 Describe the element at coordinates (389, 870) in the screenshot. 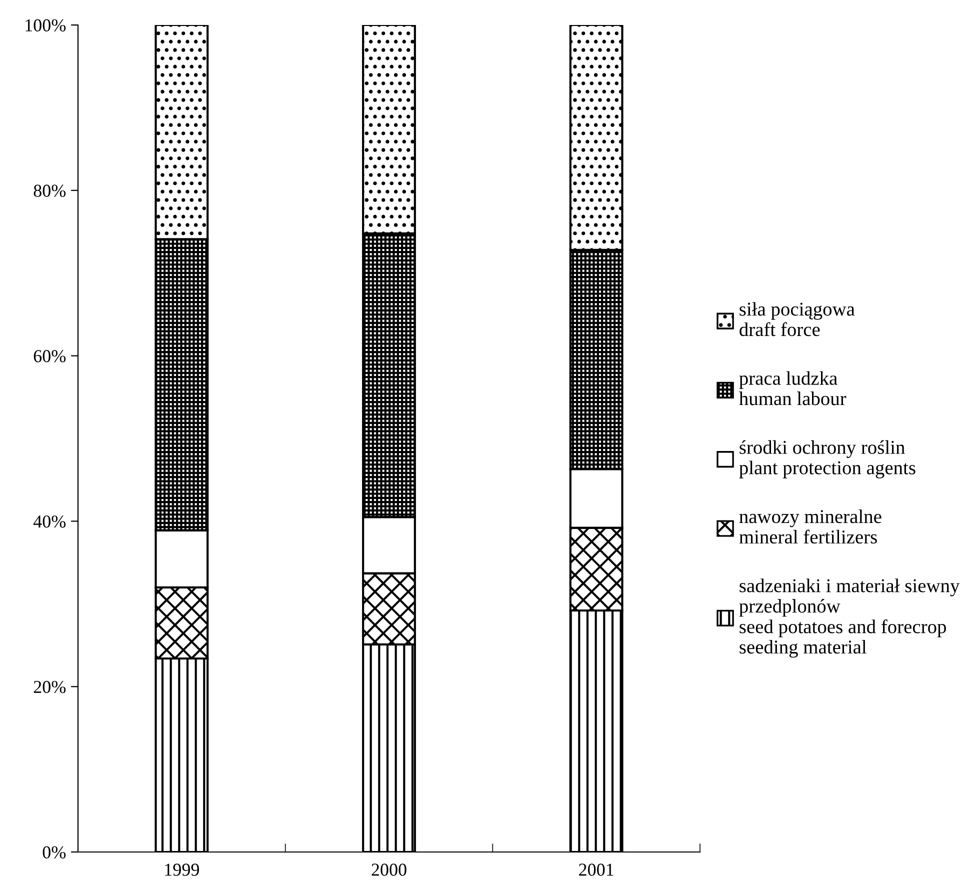

I see `x-tick-label: 2000` at that location.